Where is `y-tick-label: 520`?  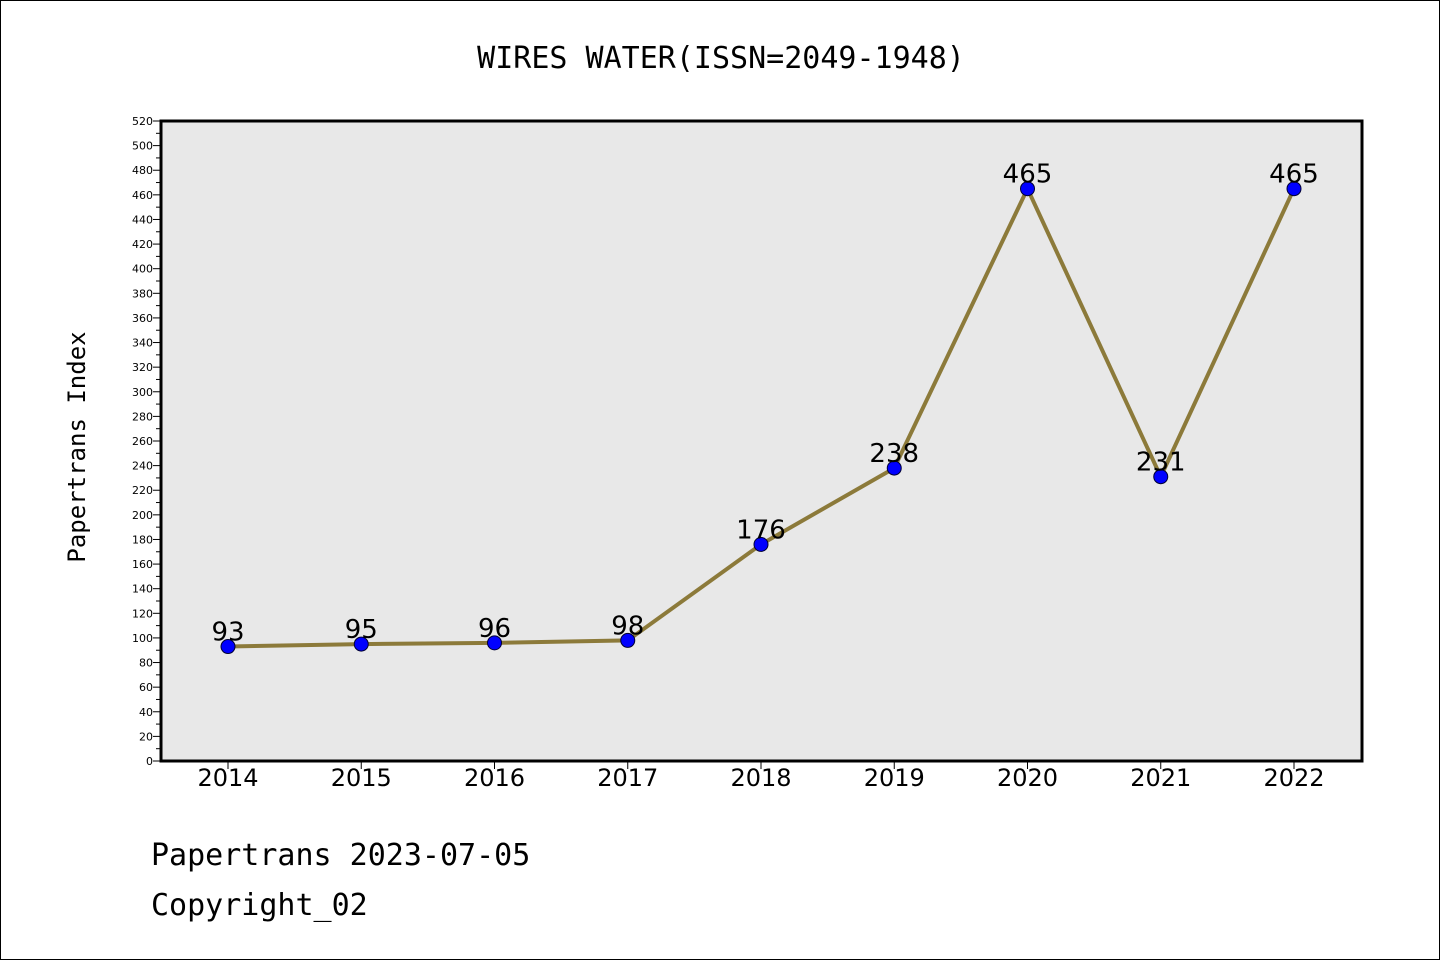 y-tick-label: 520 is located at coordinates (142, 121).